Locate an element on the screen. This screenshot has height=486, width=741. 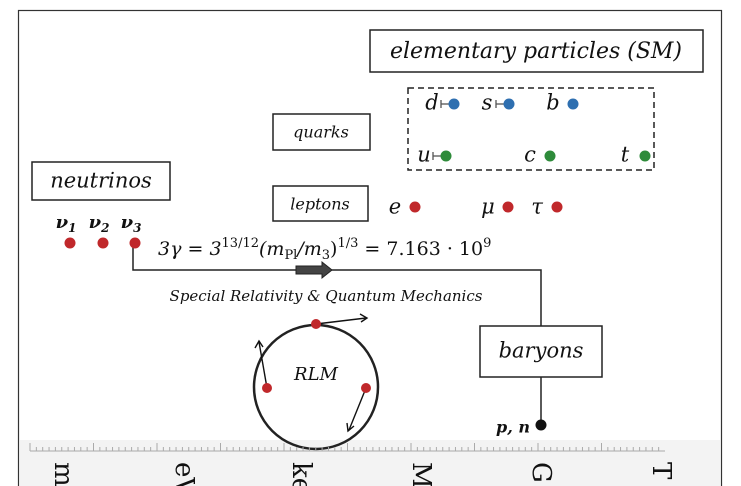
formula: 3γ = 313/12(mPl/m3)1/3 = 7.163 · 109 is located at coordinates (324, 249).